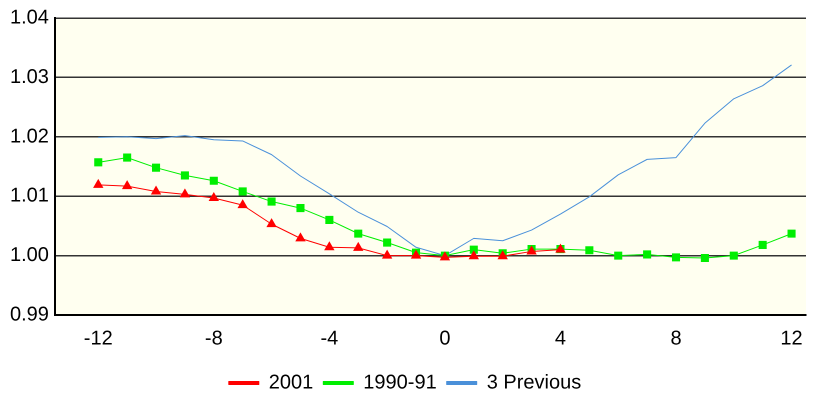 This screenshot has height=407, width=816. I want to click on y-tick-label: 0.99, so click(29, 315).